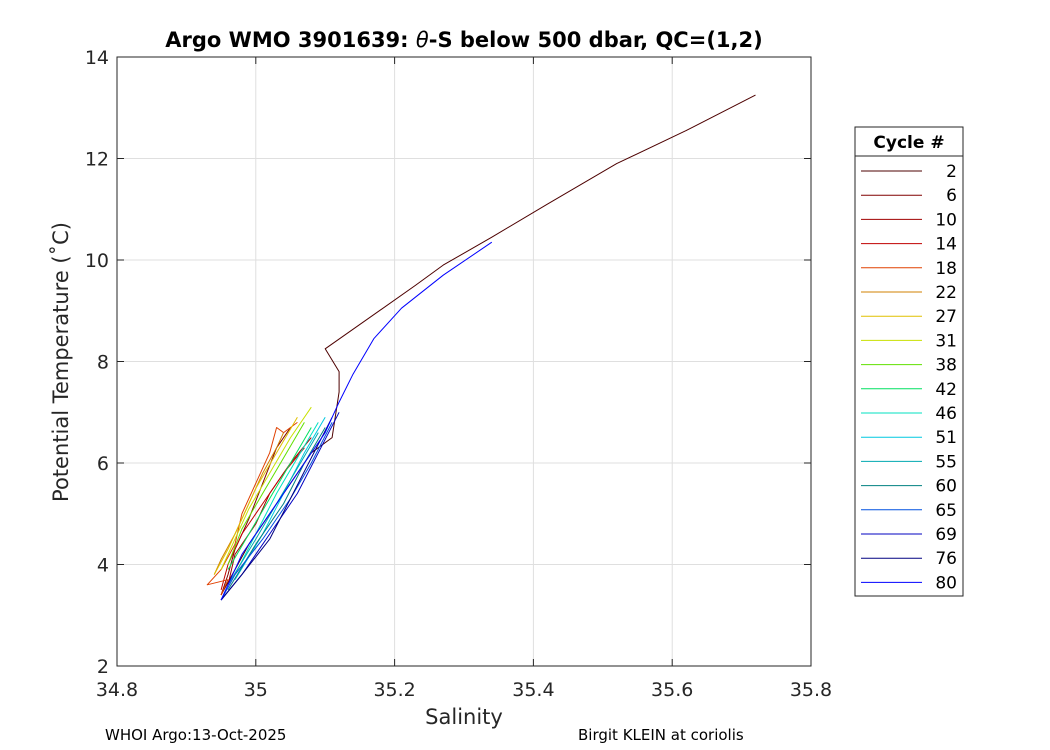 This screenshot has height=750, width=1050. What do you see at coordinates (946, 559) in the screenshot?
I see `legend-label-cycle-76: 76` at bounding box center [946, 559].